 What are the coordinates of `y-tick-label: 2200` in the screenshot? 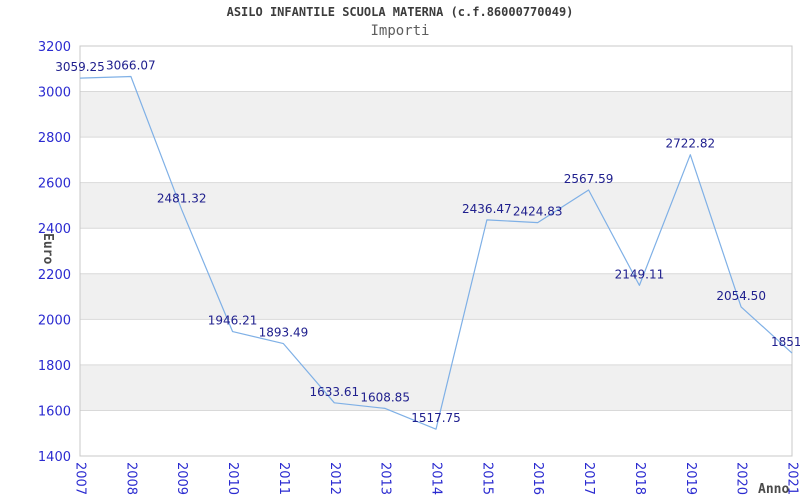 It's located at (54, 275).